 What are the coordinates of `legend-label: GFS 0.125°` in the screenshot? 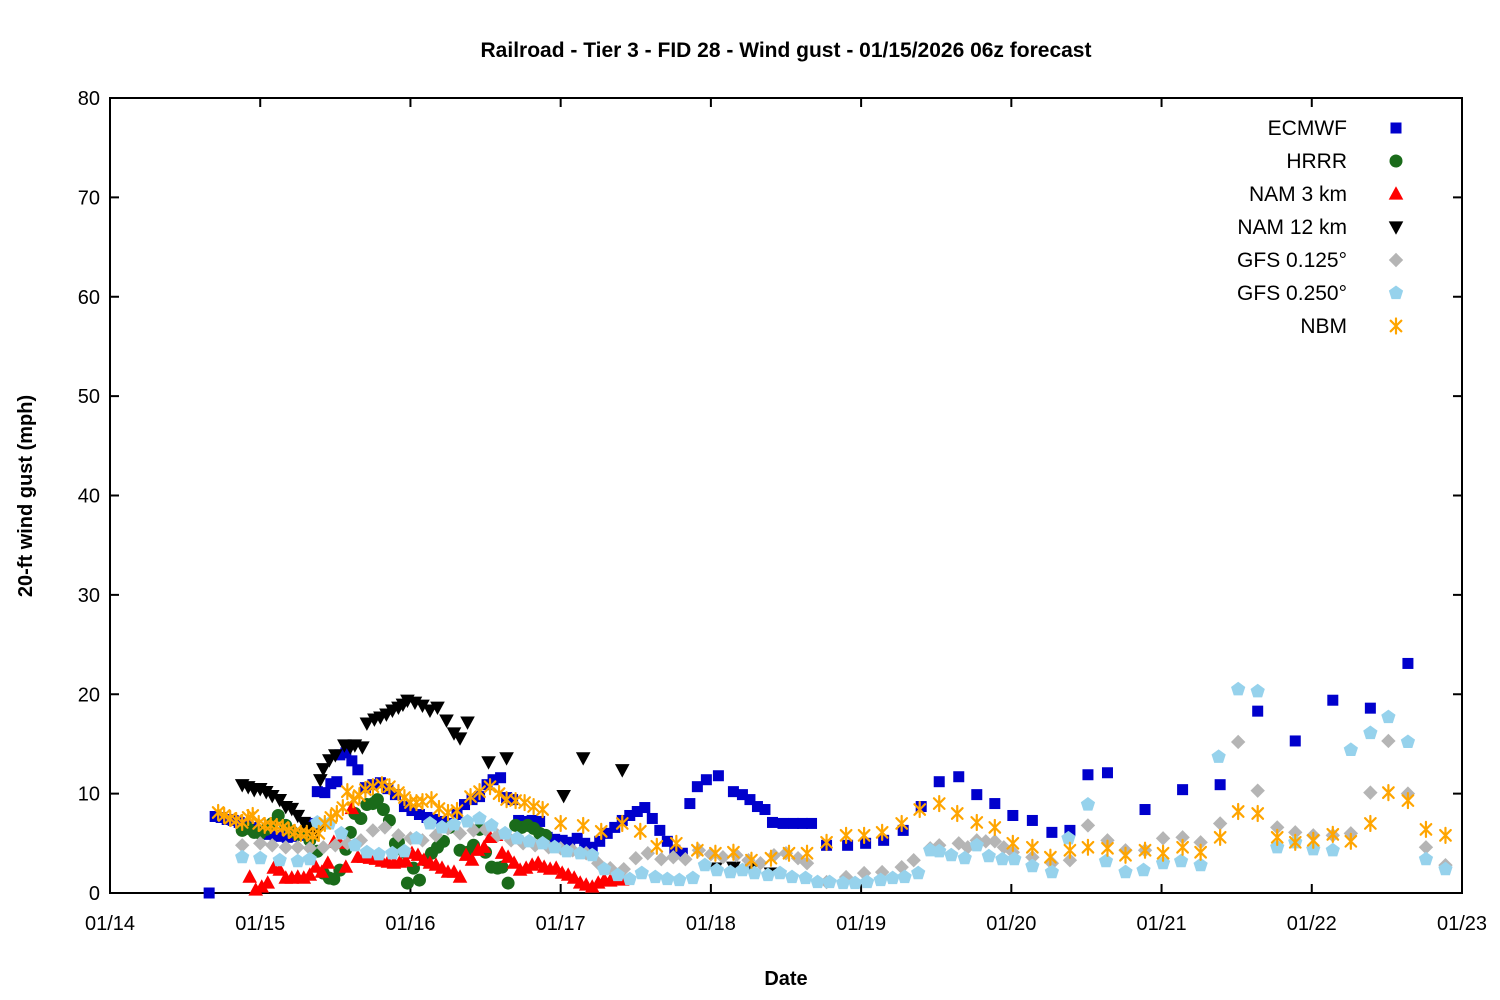 It's located at (1292, 260).